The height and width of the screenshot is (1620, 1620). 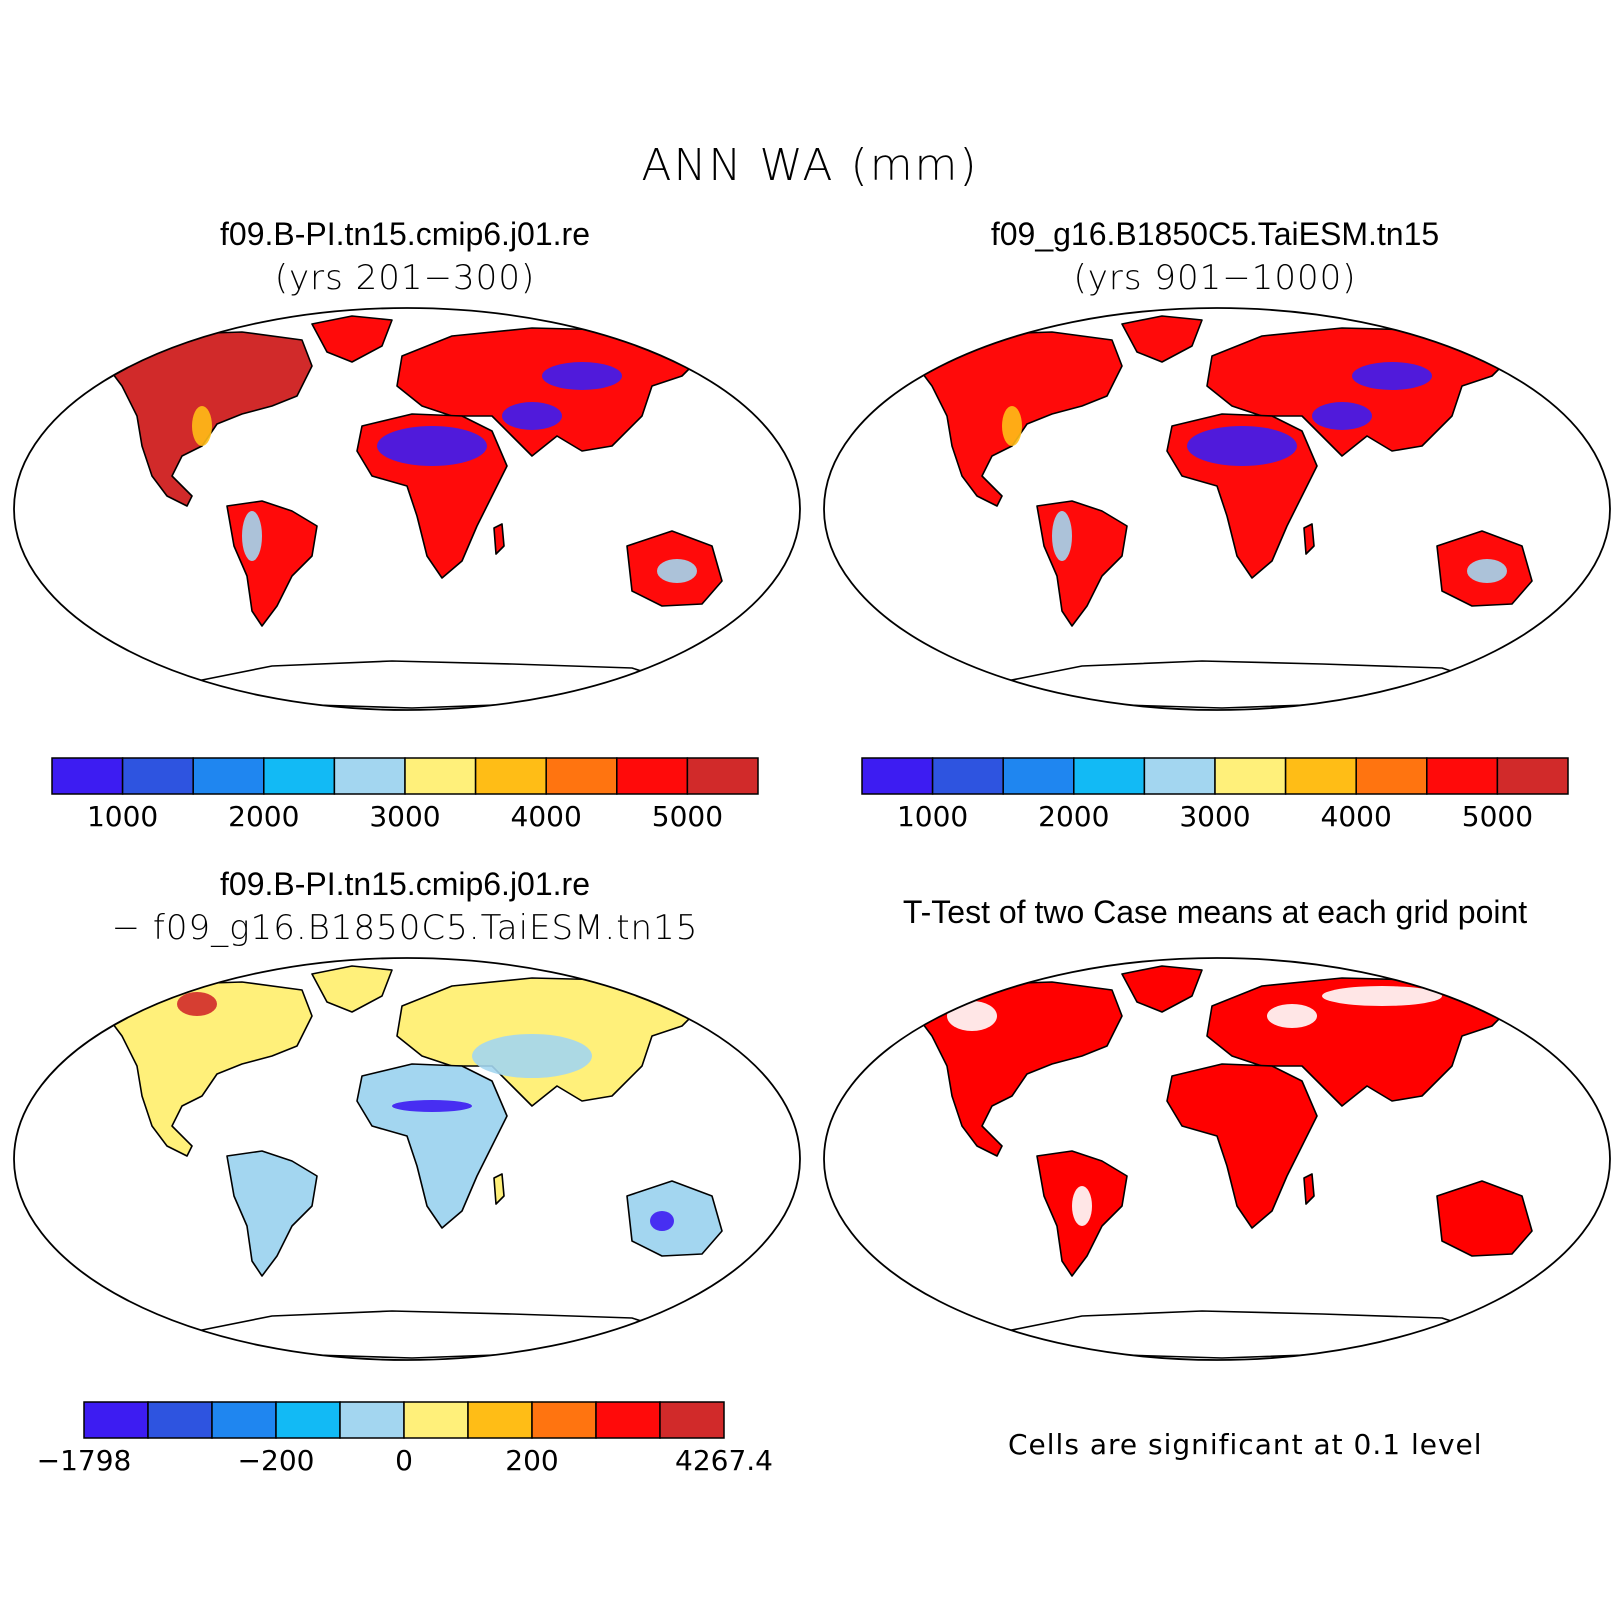 I want to click on colorbar-tl-label-0: 1000, so click(x=122, y=816).